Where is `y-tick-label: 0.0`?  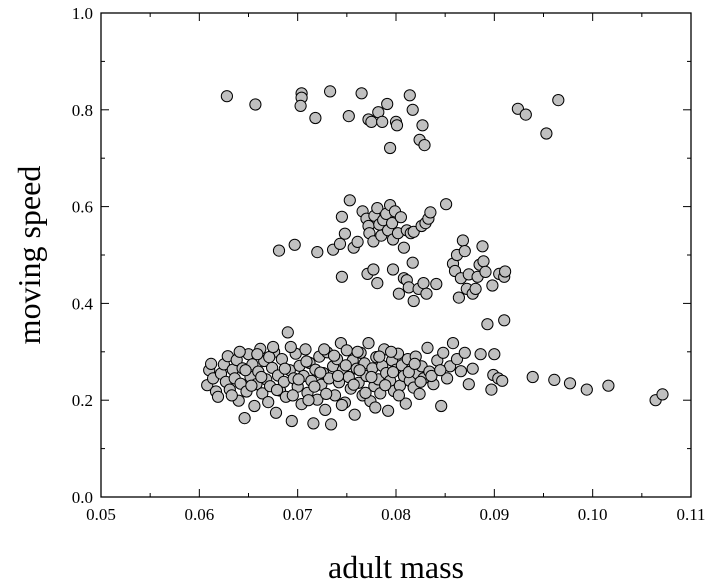 y-tick-label: 0.0 is located at coordinates (82, 497).